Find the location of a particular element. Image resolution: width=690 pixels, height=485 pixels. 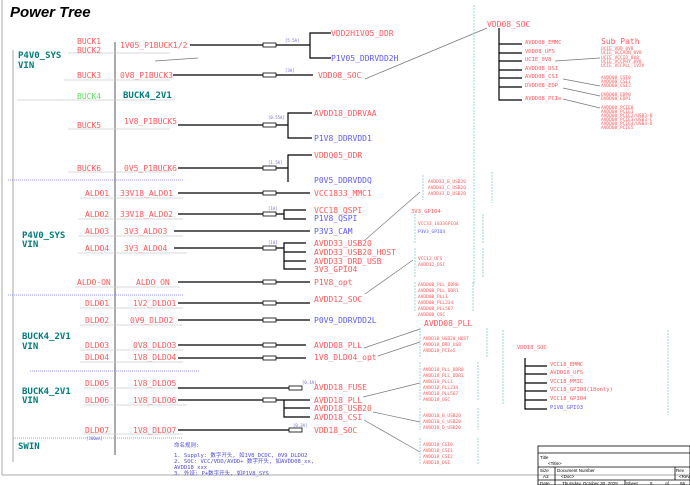

sub-box-item: AVDD33_C_USB20 is located at coordinates (447, 188).